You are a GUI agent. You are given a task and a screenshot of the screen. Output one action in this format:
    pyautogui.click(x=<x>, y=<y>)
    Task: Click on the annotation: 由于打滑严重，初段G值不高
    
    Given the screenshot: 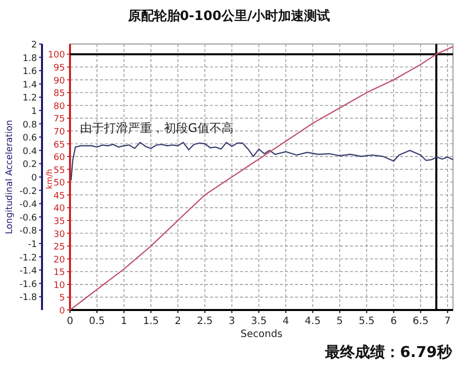 What is the action you would take?
    pyautogui.click(x=157, y=128)
    